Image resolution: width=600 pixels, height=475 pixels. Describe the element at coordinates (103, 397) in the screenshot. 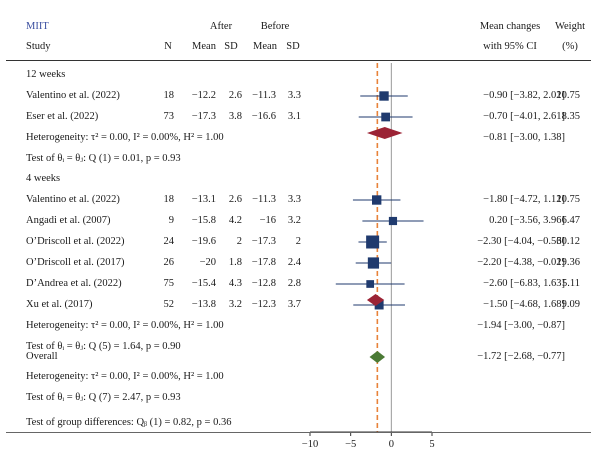

I see `overall-test: Test of θᵢ = θⱼ: Q (7) = 2.47, p = 0.93` at that location.